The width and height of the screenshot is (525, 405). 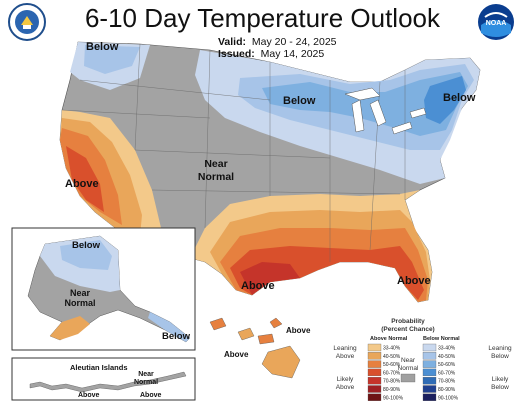 I want to click on label-hawaii-above-left: Above, so click(x=236, y=354).